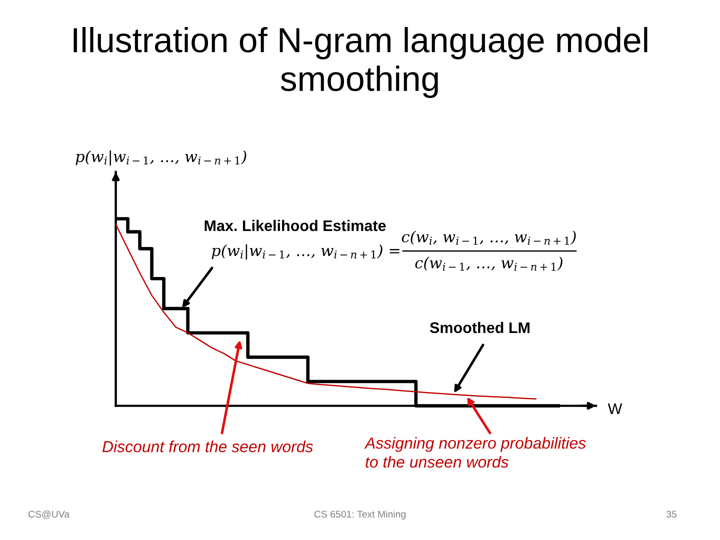 The height and width of the screenshot is (540, 720). I want to click on annotation: c(w$_{i−1}$, …, w$_{i−n+1}$), so click(488, 263).